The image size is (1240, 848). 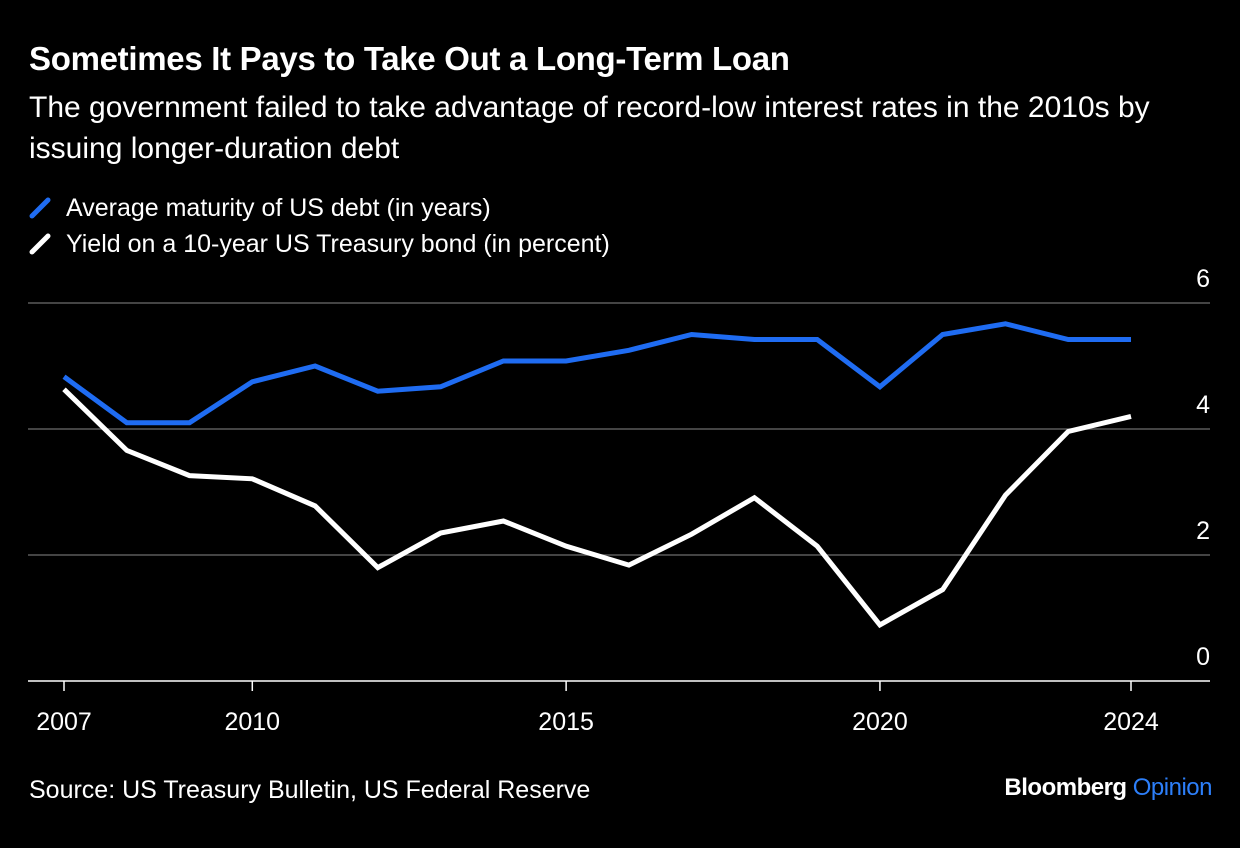 I want to click on brand-section: Opinion, so click(x=1172, y=787).